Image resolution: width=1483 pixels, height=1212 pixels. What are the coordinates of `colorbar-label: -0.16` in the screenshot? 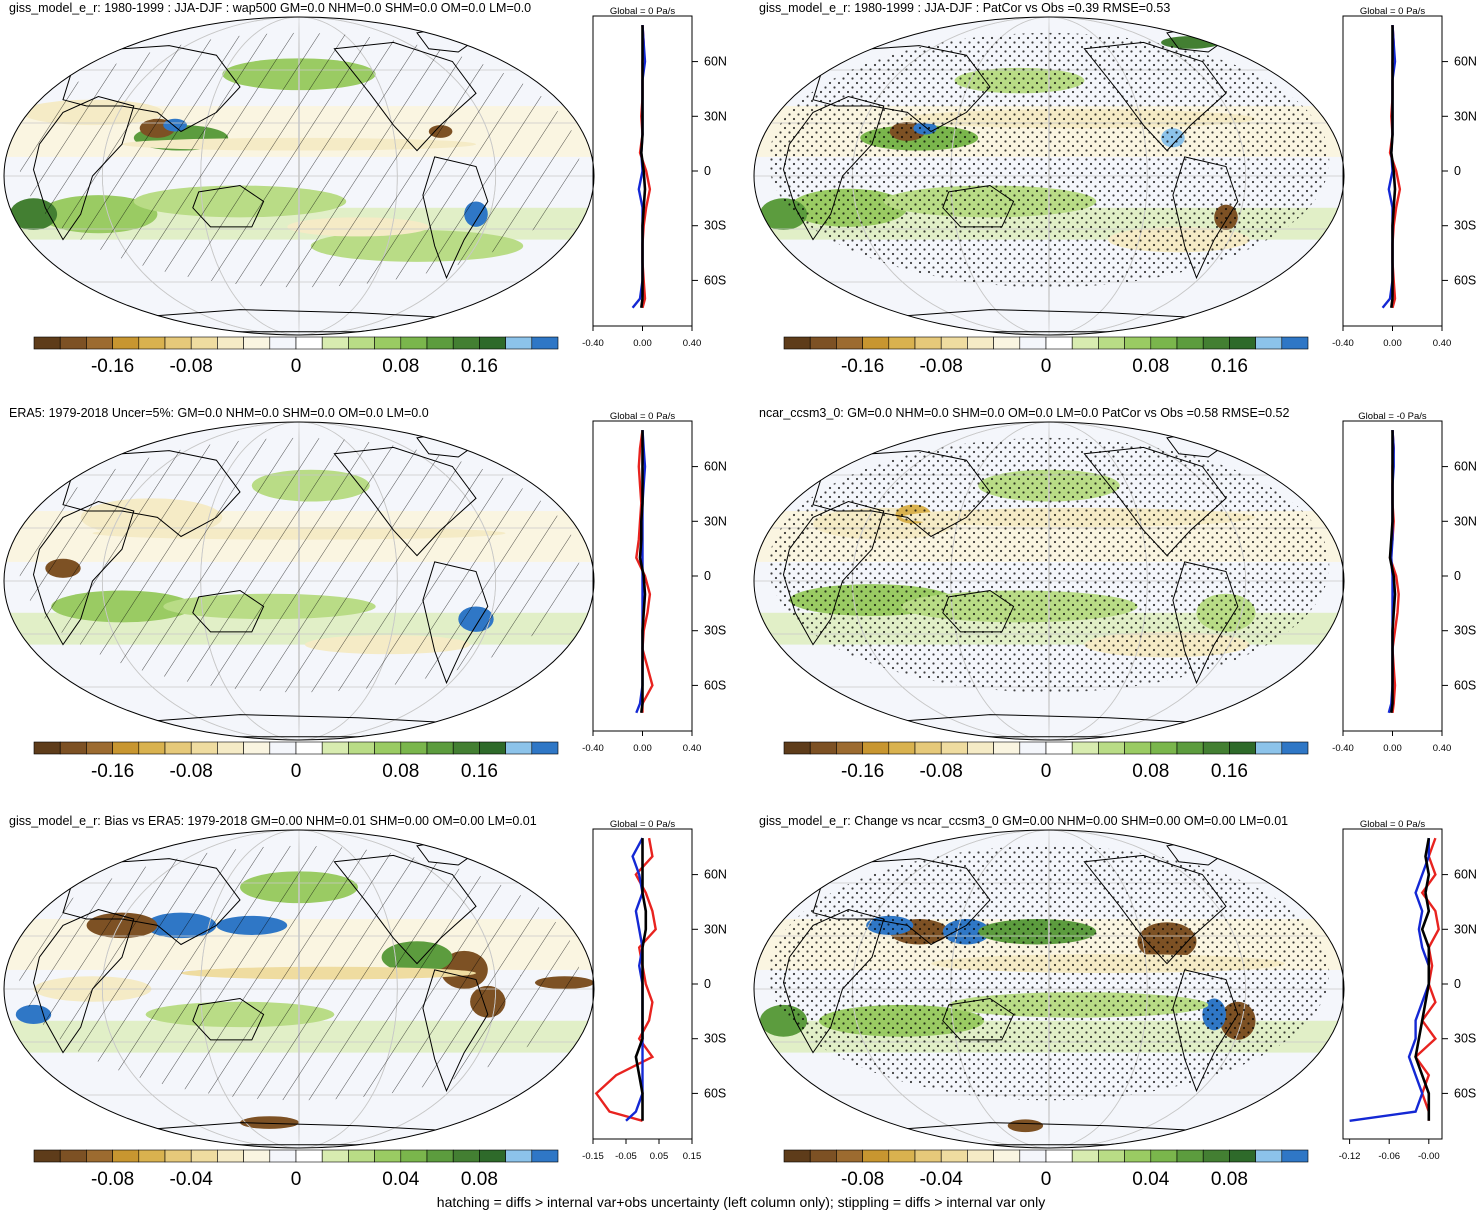 It's located at (112, 366).